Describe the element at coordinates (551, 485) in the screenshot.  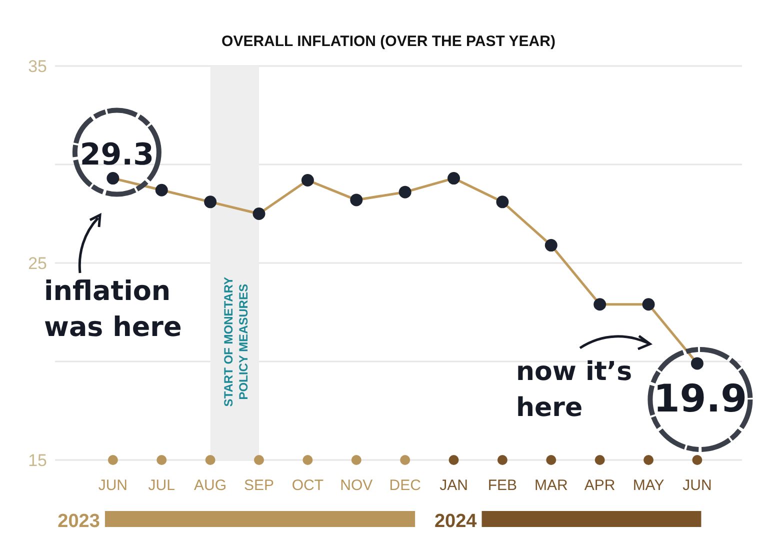
I see `x-tick-label: MAR` at that location.